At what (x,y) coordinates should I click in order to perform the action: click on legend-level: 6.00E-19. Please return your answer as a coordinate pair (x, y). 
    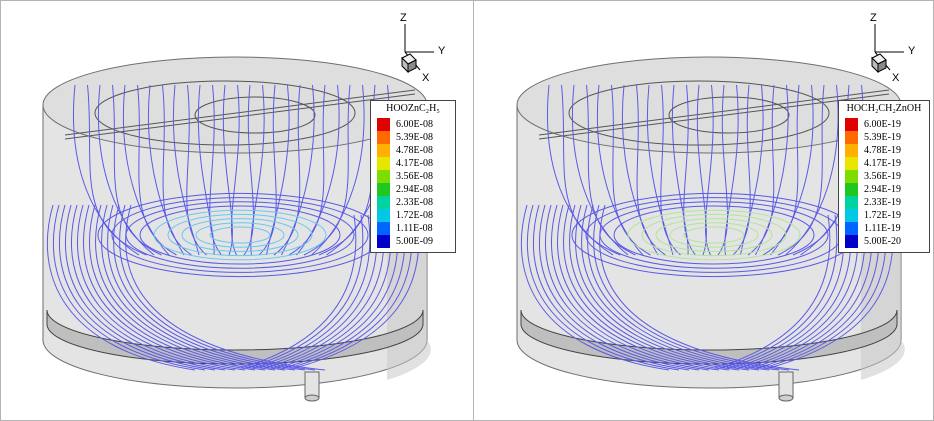
    Looking at the image, I should click on (884, 124).